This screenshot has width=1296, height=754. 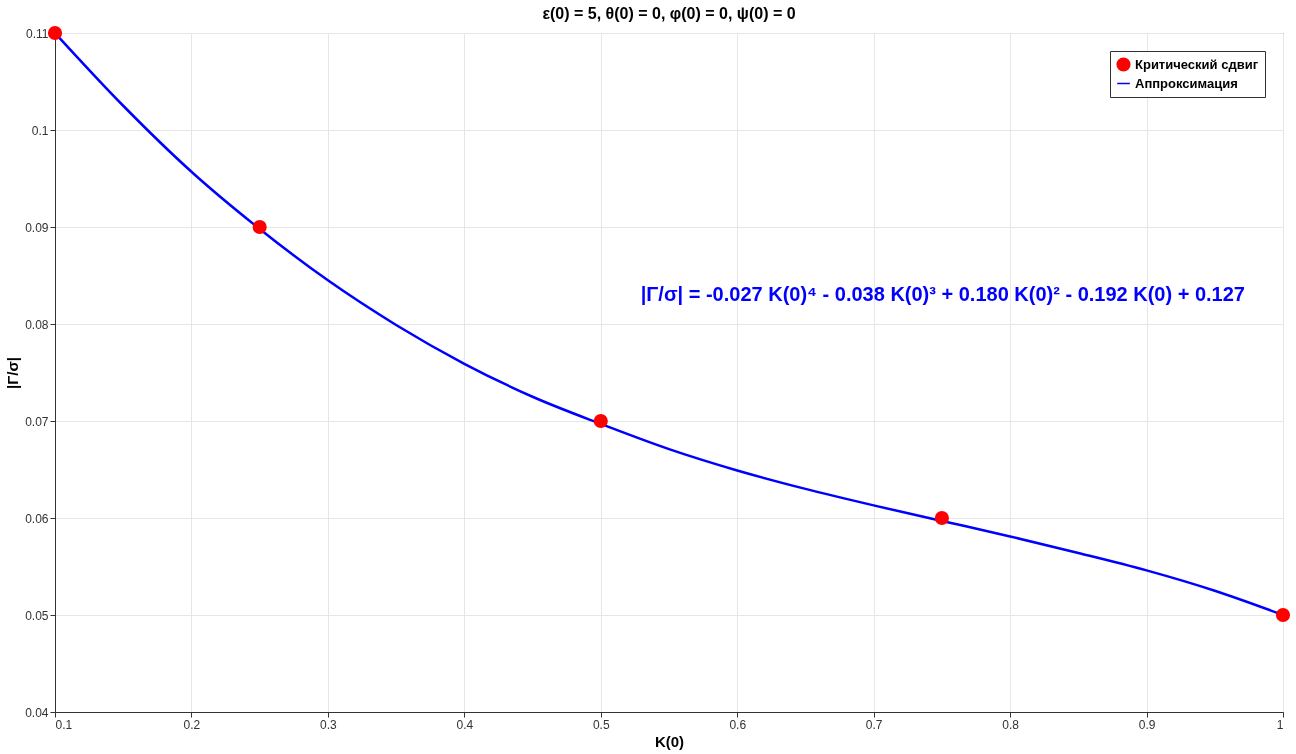 What do you see at coordinates (601, 724) in the screenshot?
I see `x-tick-label: 0.5` at bounding box center [601, 724].